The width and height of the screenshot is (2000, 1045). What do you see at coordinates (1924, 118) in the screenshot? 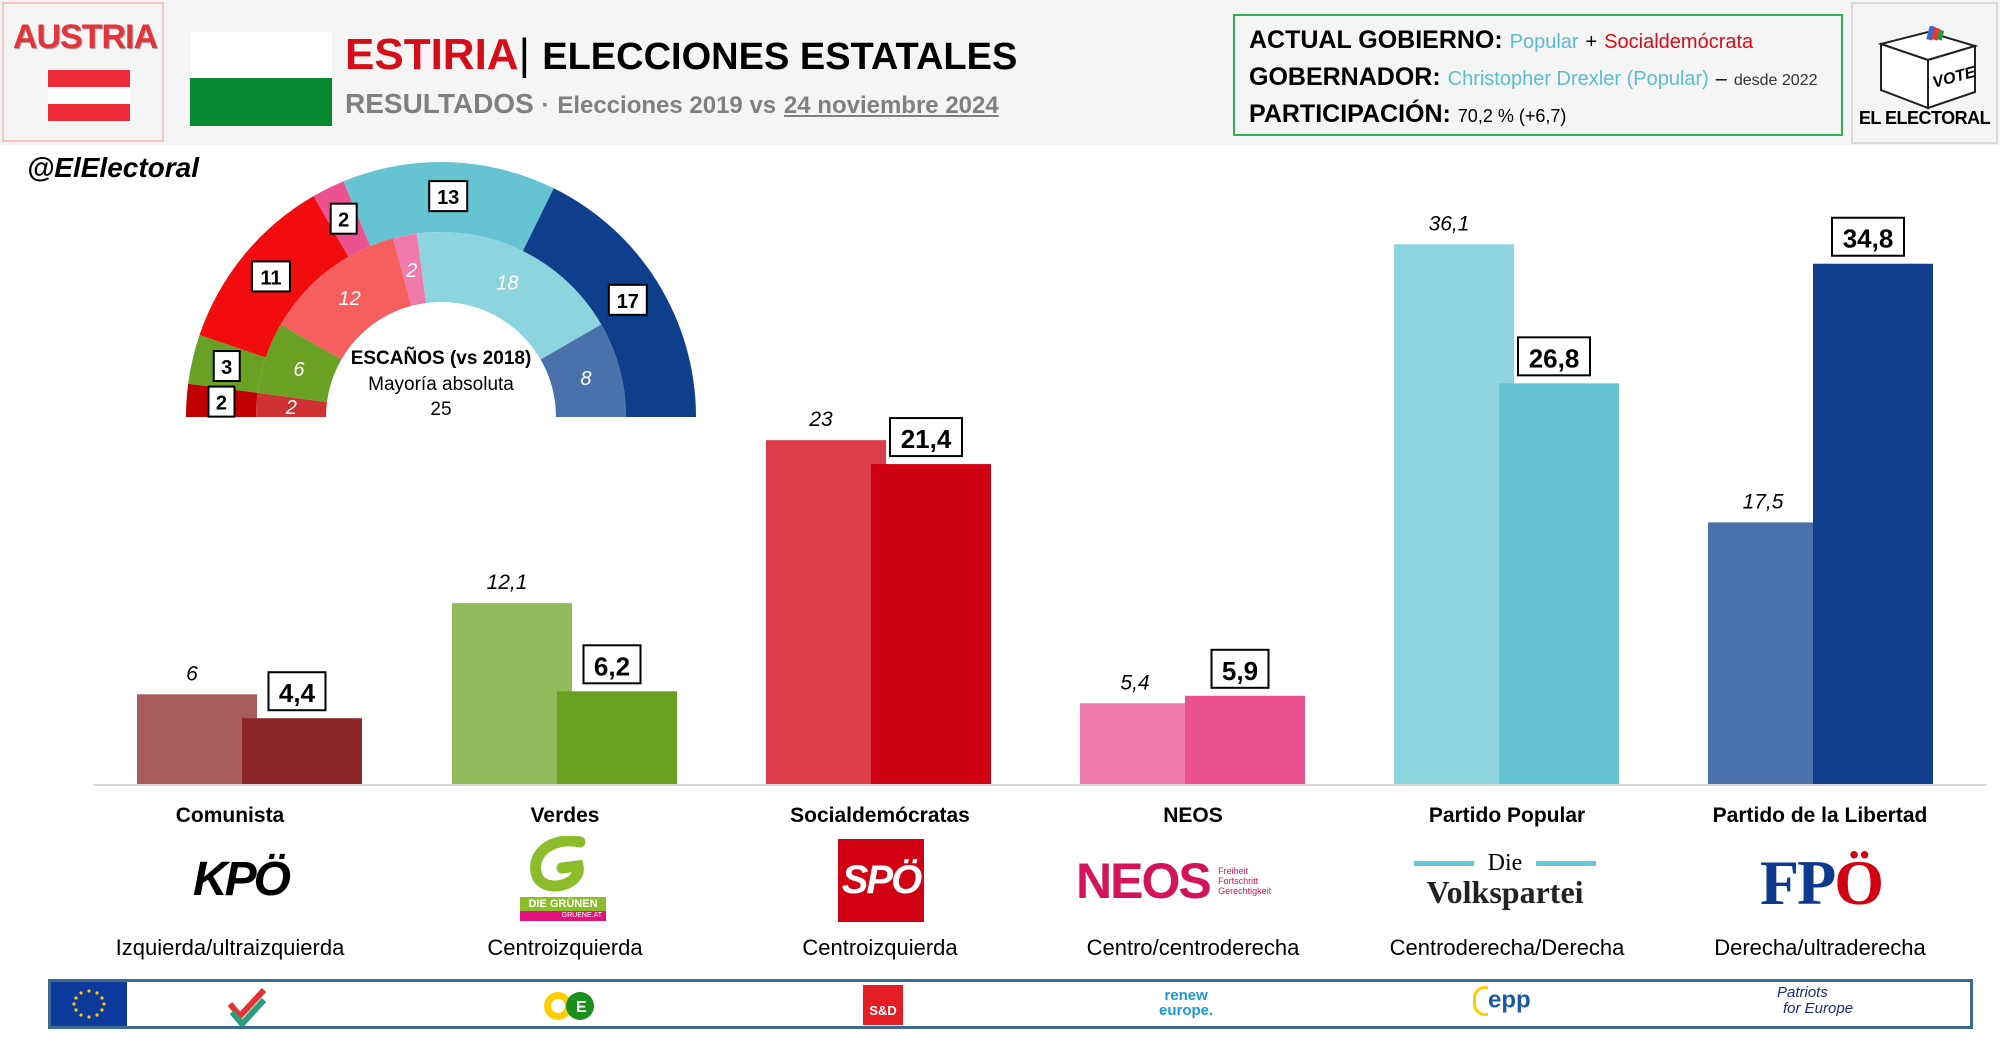
I see `brand-name: EL ELECTORAL` at bounding box center [1924, 118].